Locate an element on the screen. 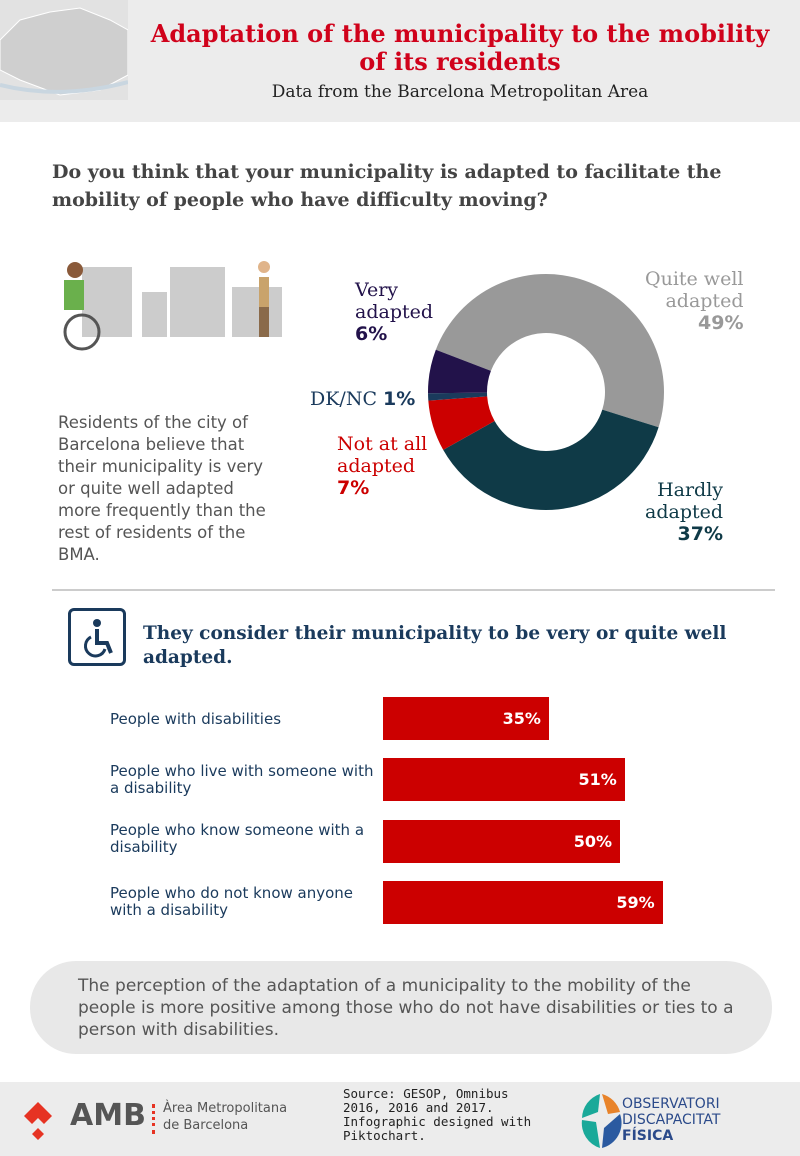 This screenshot has height=1156, width=800. amb-wordmark: AMB is located at coordinates (108, 1115).